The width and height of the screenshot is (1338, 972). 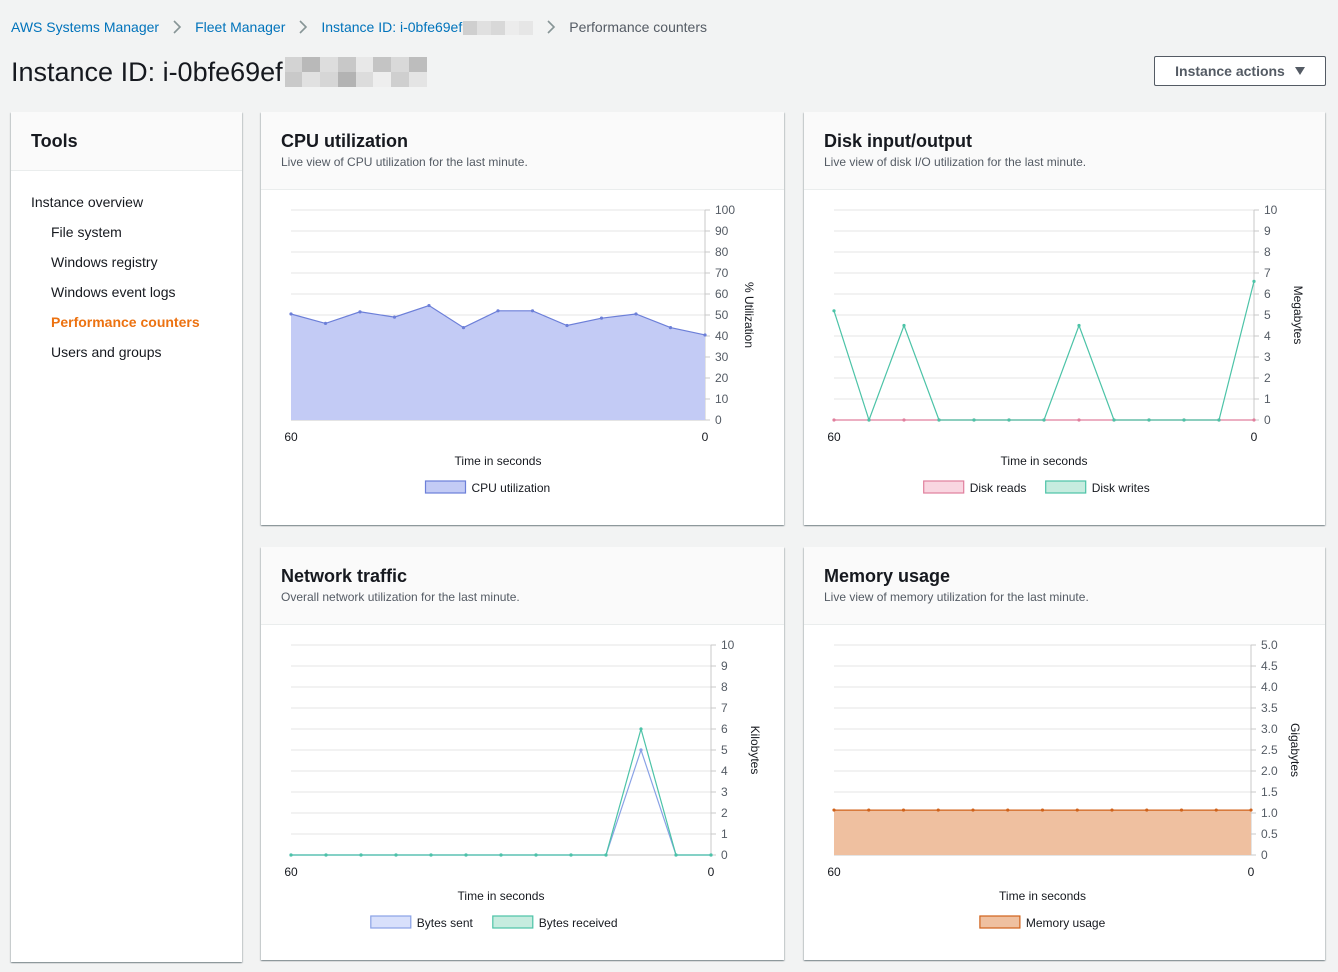 I want to click on y-tick-label: 3, so click(x=1267, y=357).